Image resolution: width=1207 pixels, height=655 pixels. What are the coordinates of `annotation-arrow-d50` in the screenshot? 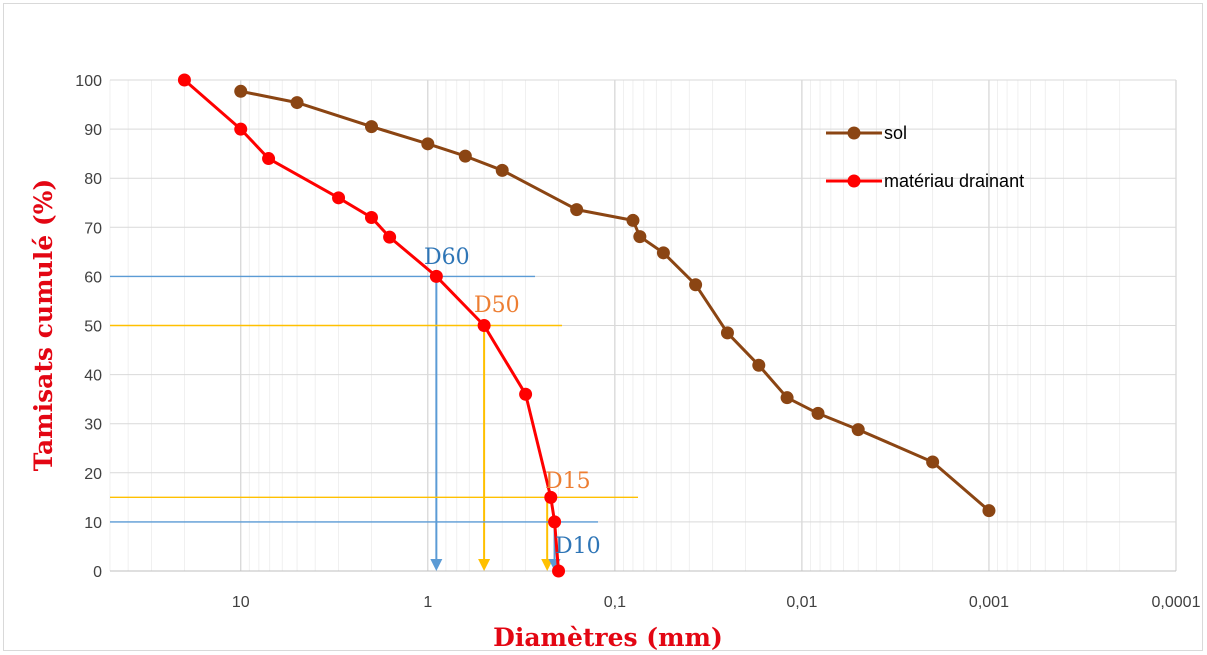 It's located at (484, 565).